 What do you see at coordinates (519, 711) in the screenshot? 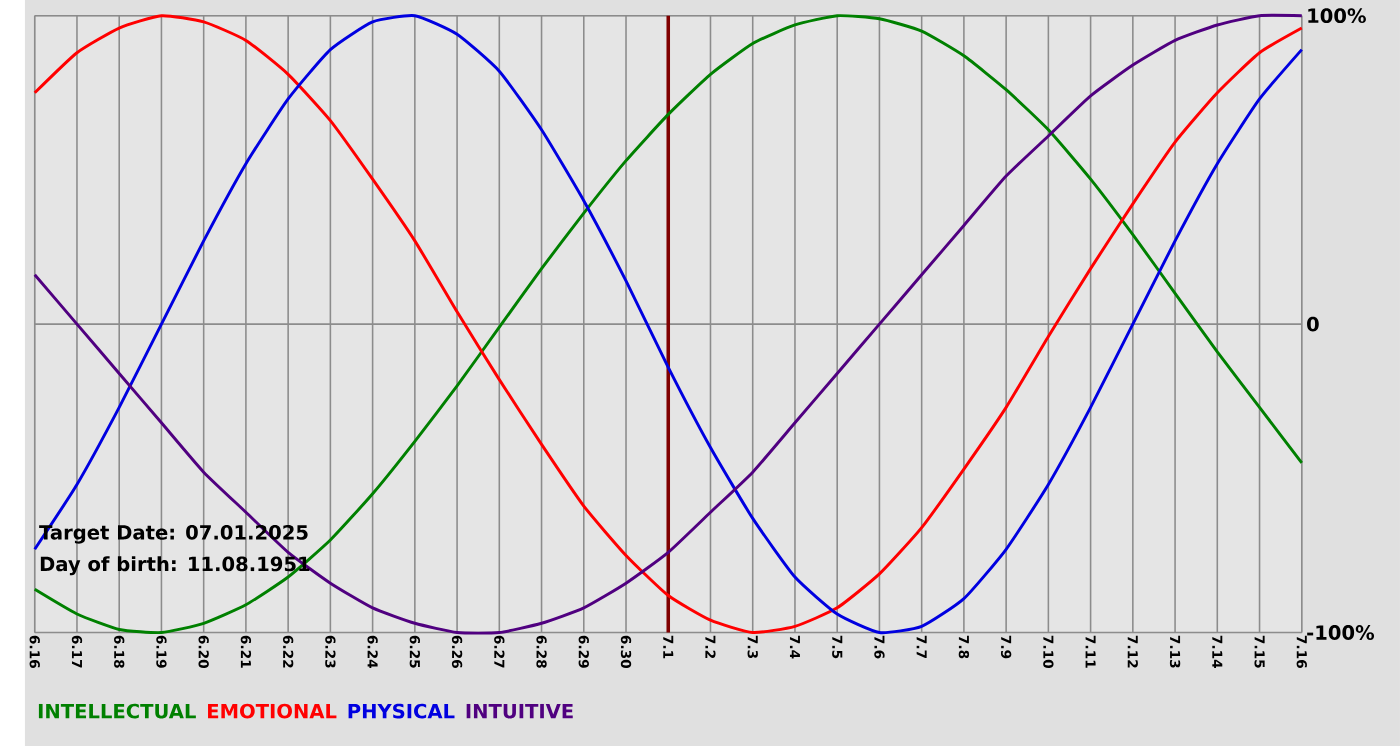
I see `text: INTUITIVE` at bounding box center [519, 711].